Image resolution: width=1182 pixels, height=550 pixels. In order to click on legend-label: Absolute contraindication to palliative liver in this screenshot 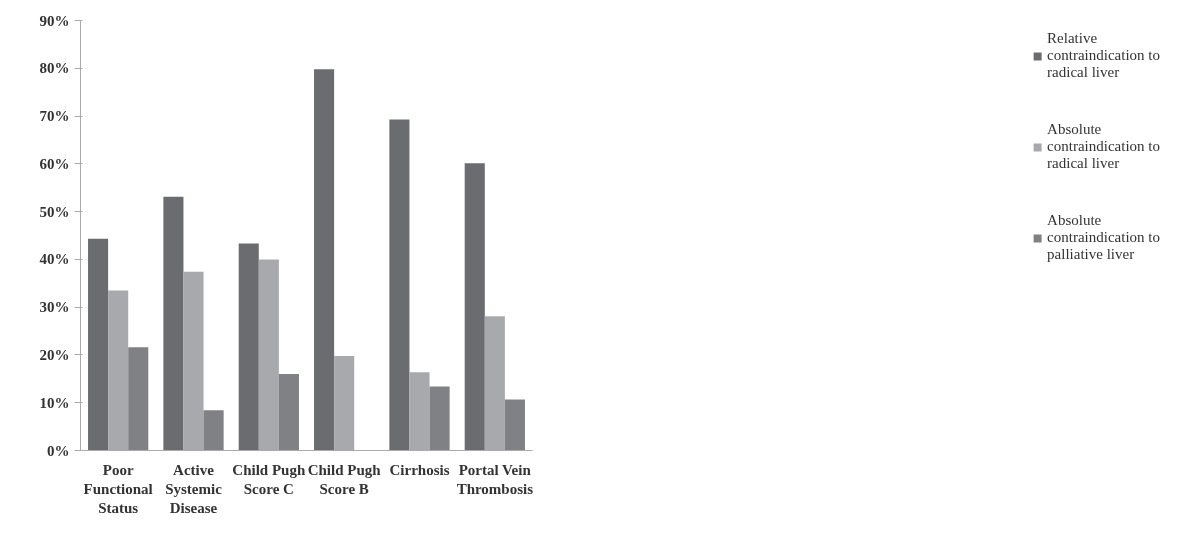, I will do `click(1103, 237)`.